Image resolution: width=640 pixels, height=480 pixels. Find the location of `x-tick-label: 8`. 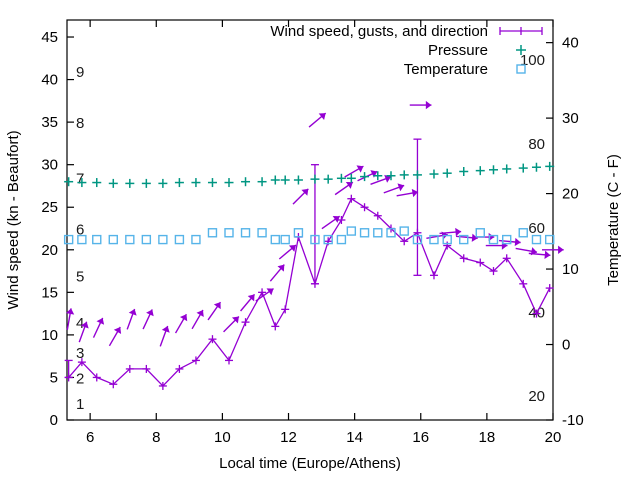

x-tick-label: 8 is located at coordinates (156, 437).